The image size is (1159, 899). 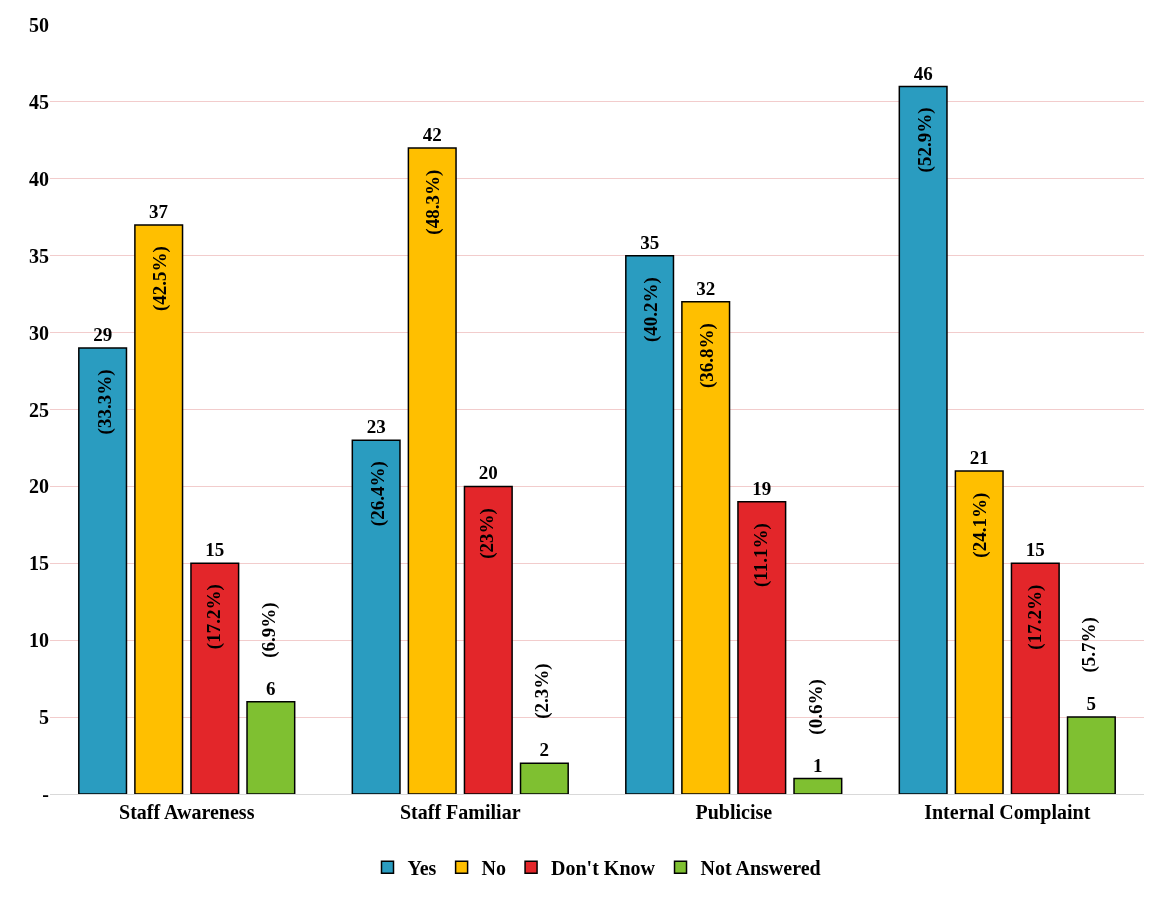 I want to click on legend-label: No, so click(x=494, y=868).